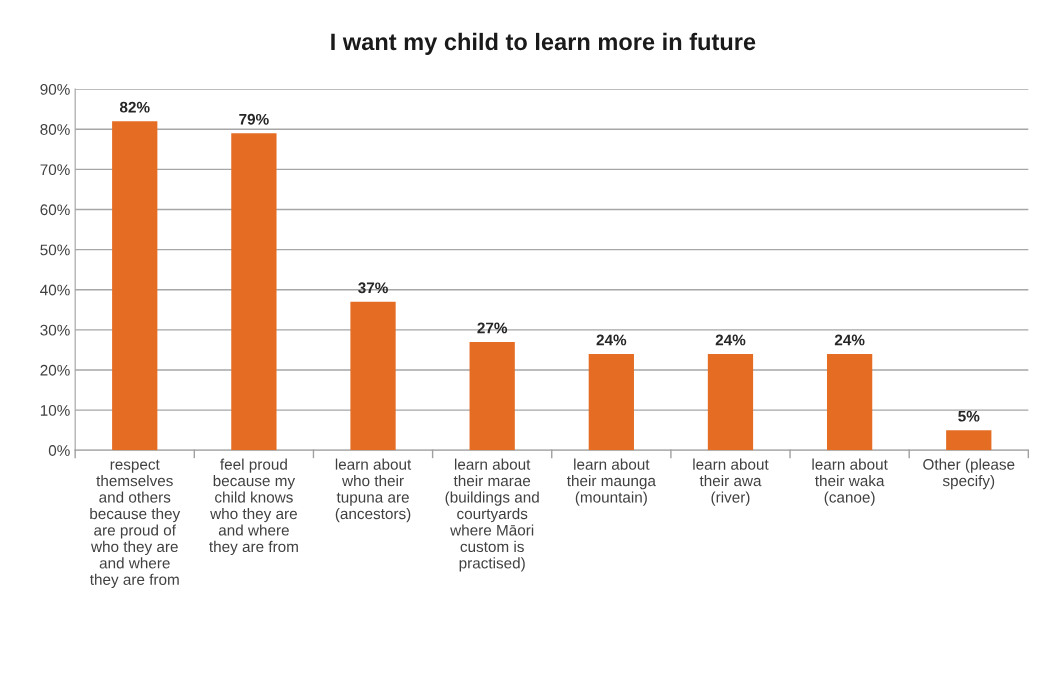 This screenshot has width=1044, height=675. I want to click on y-tick-label: 10%, so click(55, 410).